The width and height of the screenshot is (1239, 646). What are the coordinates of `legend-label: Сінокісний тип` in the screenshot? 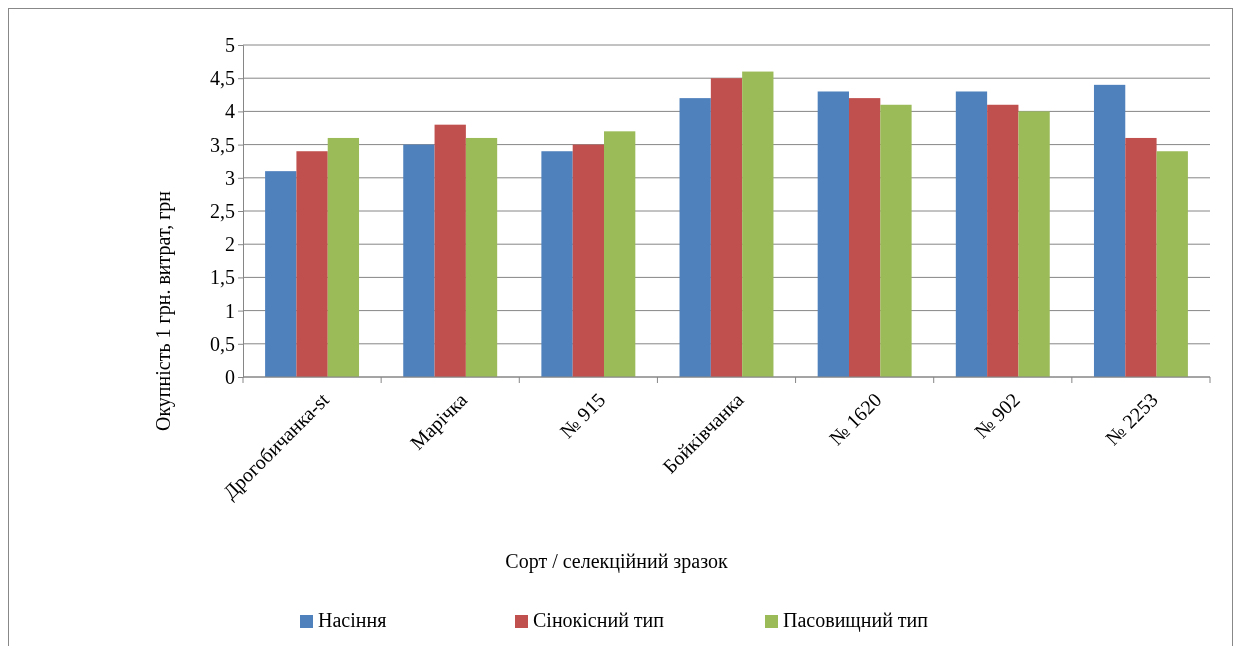 It's located at (599, 620).